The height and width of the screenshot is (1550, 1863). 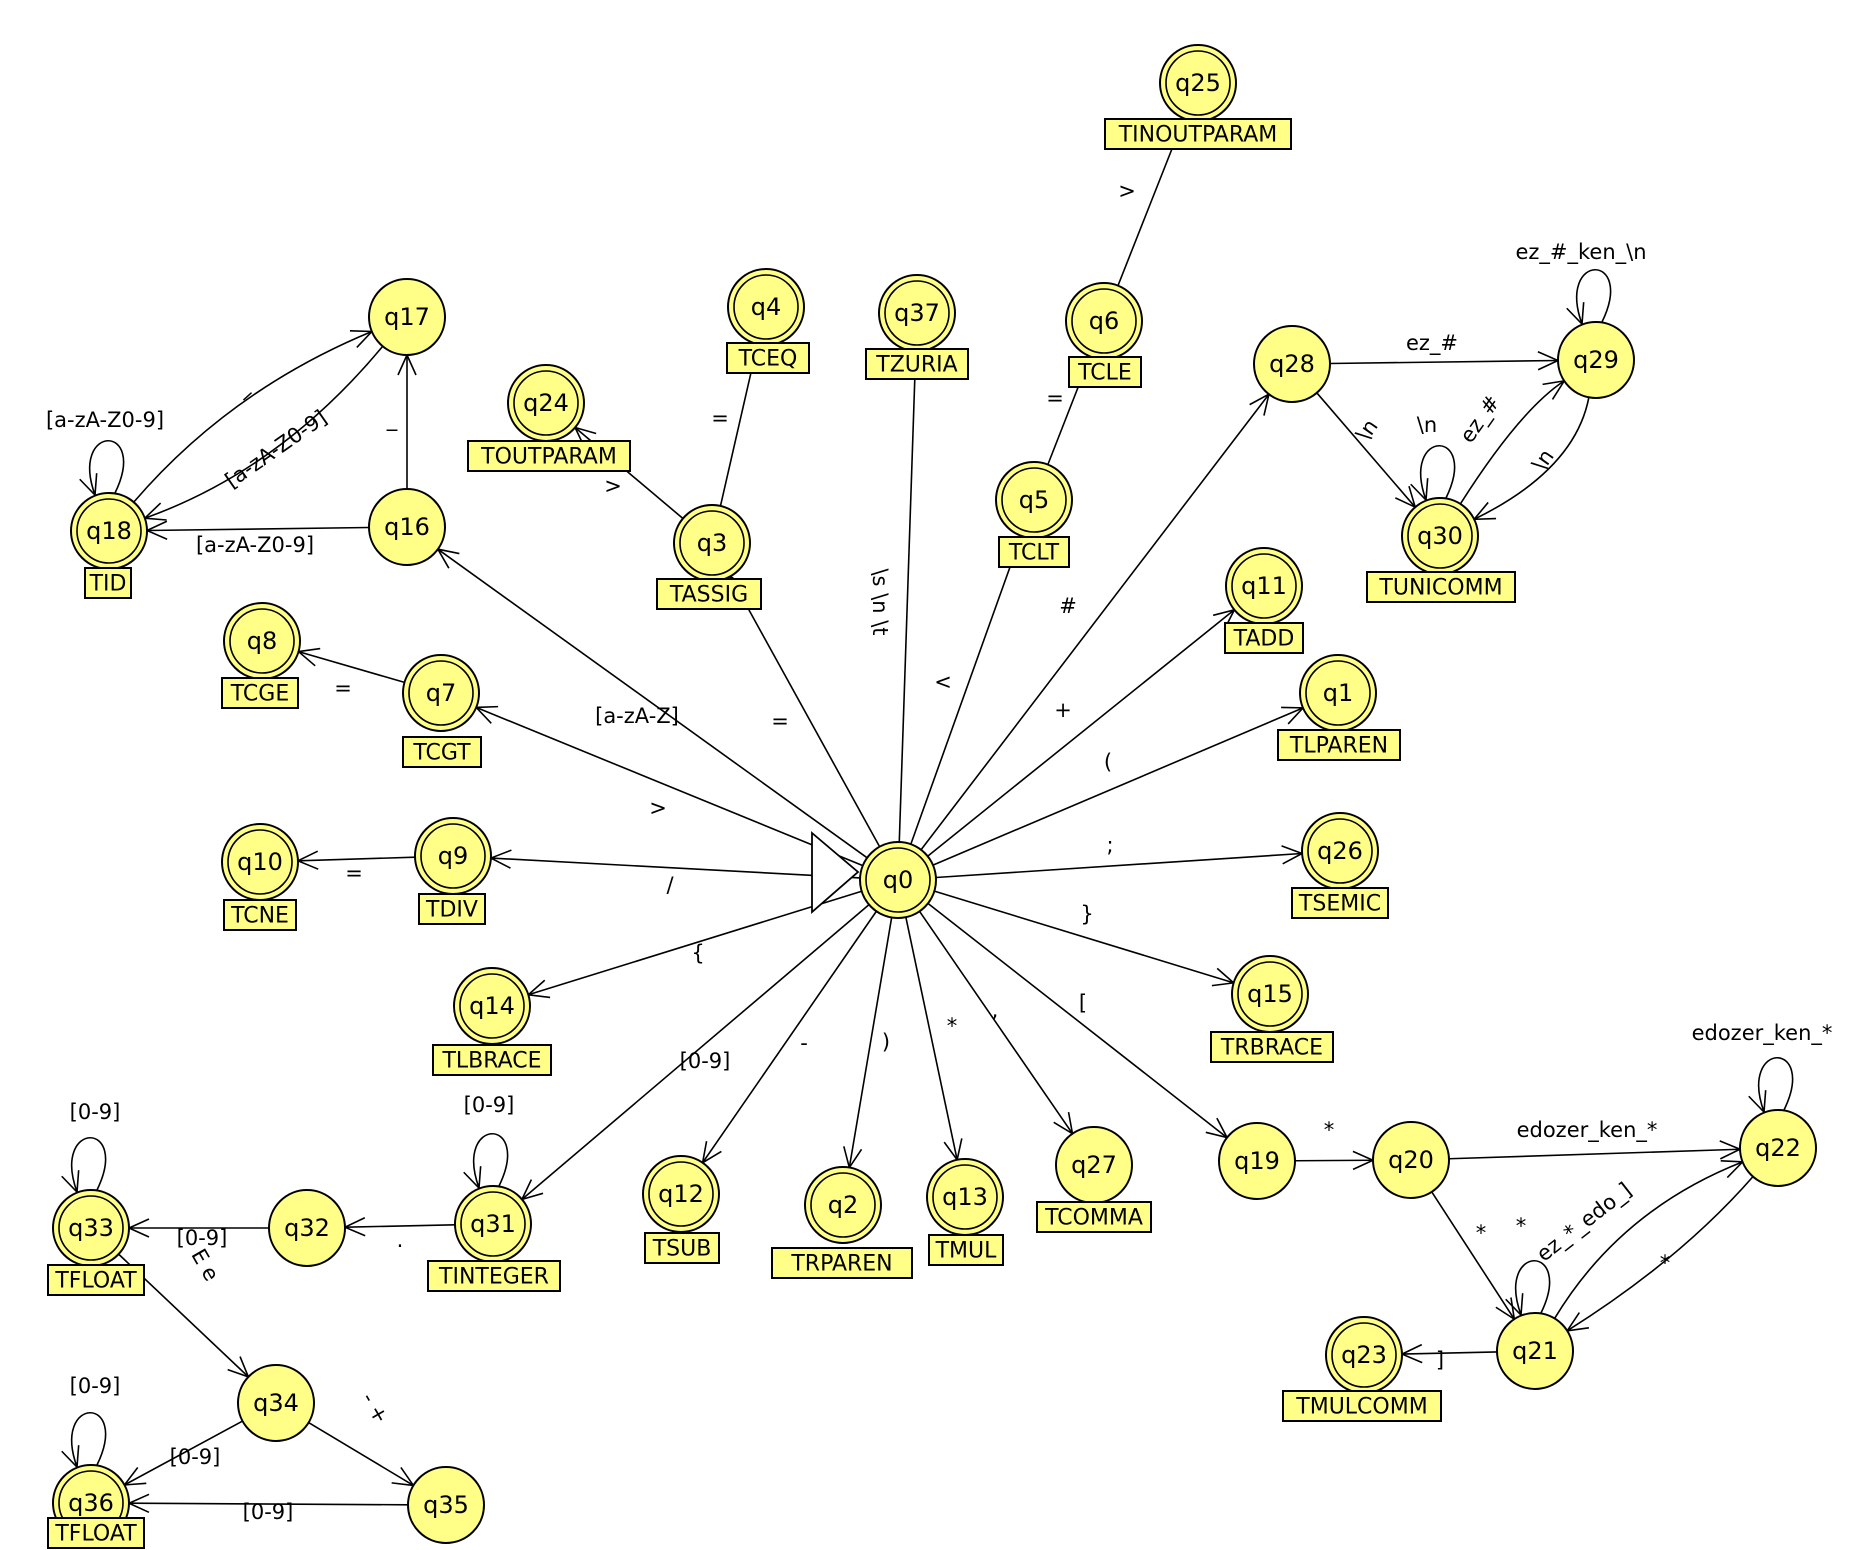 What do you see at coordinates (898, 880) in the screenshot?
I see `state-q0-label: q0` at bounding box center [898, 880].